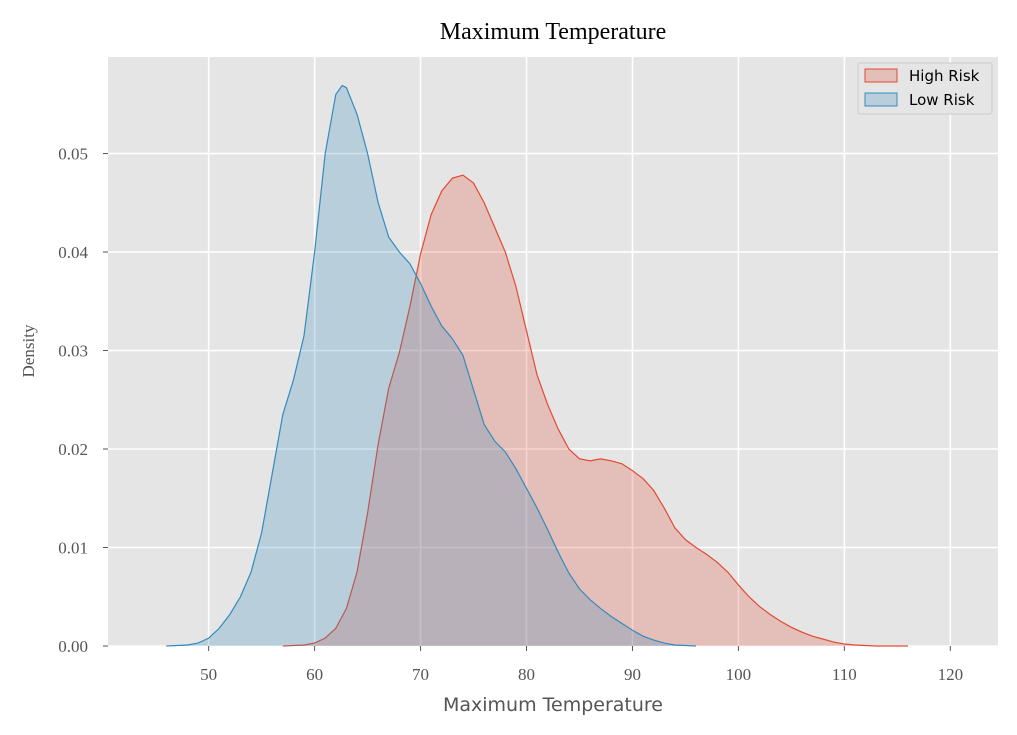  Describe the element at coordinates (73, 154) in the screenshot. I see `y-tick-label-5: 0.05` at that location.